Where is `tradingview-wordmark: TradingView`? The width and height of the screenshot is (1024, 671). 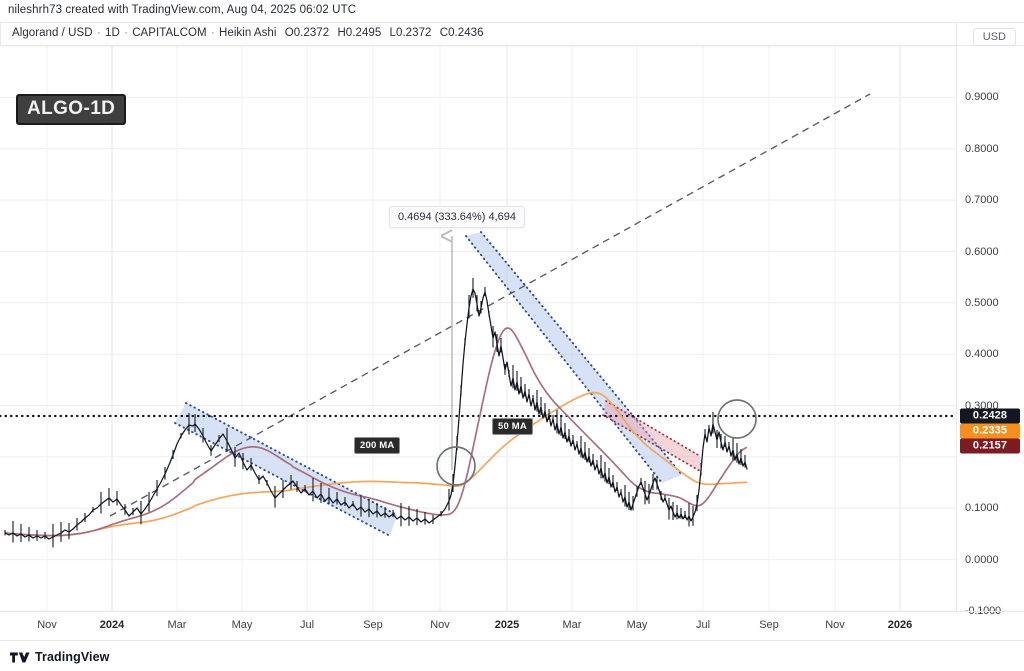 tradingview-wordmark: TradingView is located at coordinates (72, 657).